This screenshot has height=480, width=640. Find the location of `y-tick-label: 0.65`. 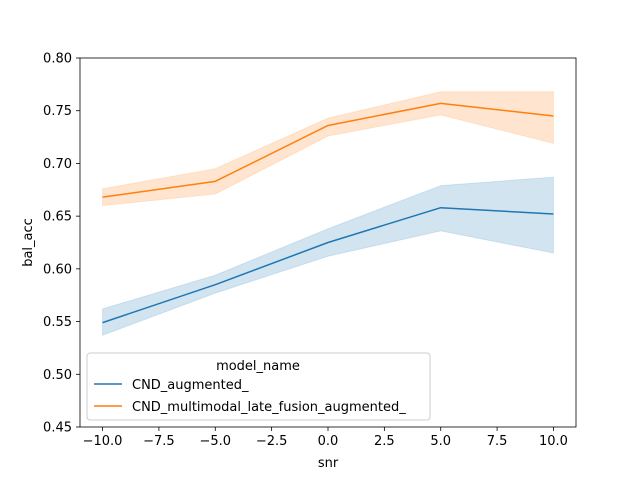

y-tick-label: 0.65 is located at coordinates (57, 217).